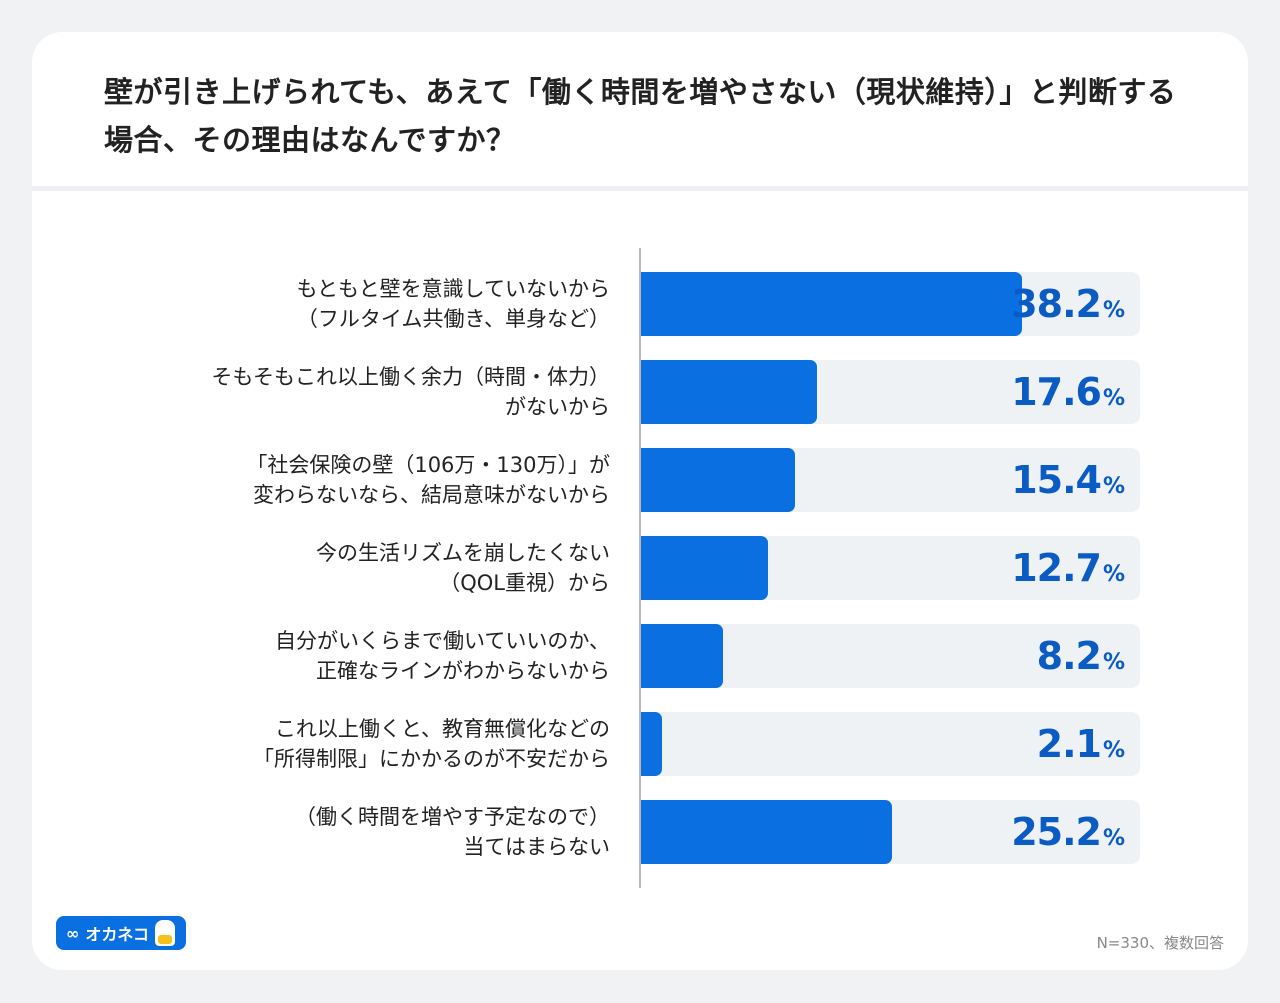 This screenshot has width=1280, height=1003. Describe the element at coordinates (452, 817) in the screenshot. I see `category-label-line: （働く時間を増やす予定なので）` at that location.